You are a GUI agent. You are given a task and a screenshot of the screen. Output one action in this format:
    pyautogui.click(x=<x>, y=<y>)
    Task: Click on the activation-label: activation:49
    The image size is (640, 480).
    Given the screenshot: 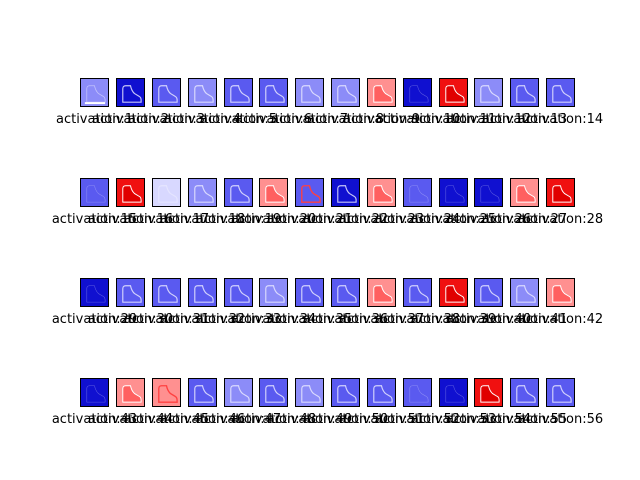 What is the action you would take?
    pyautogui.click(x=309, y=419)
    